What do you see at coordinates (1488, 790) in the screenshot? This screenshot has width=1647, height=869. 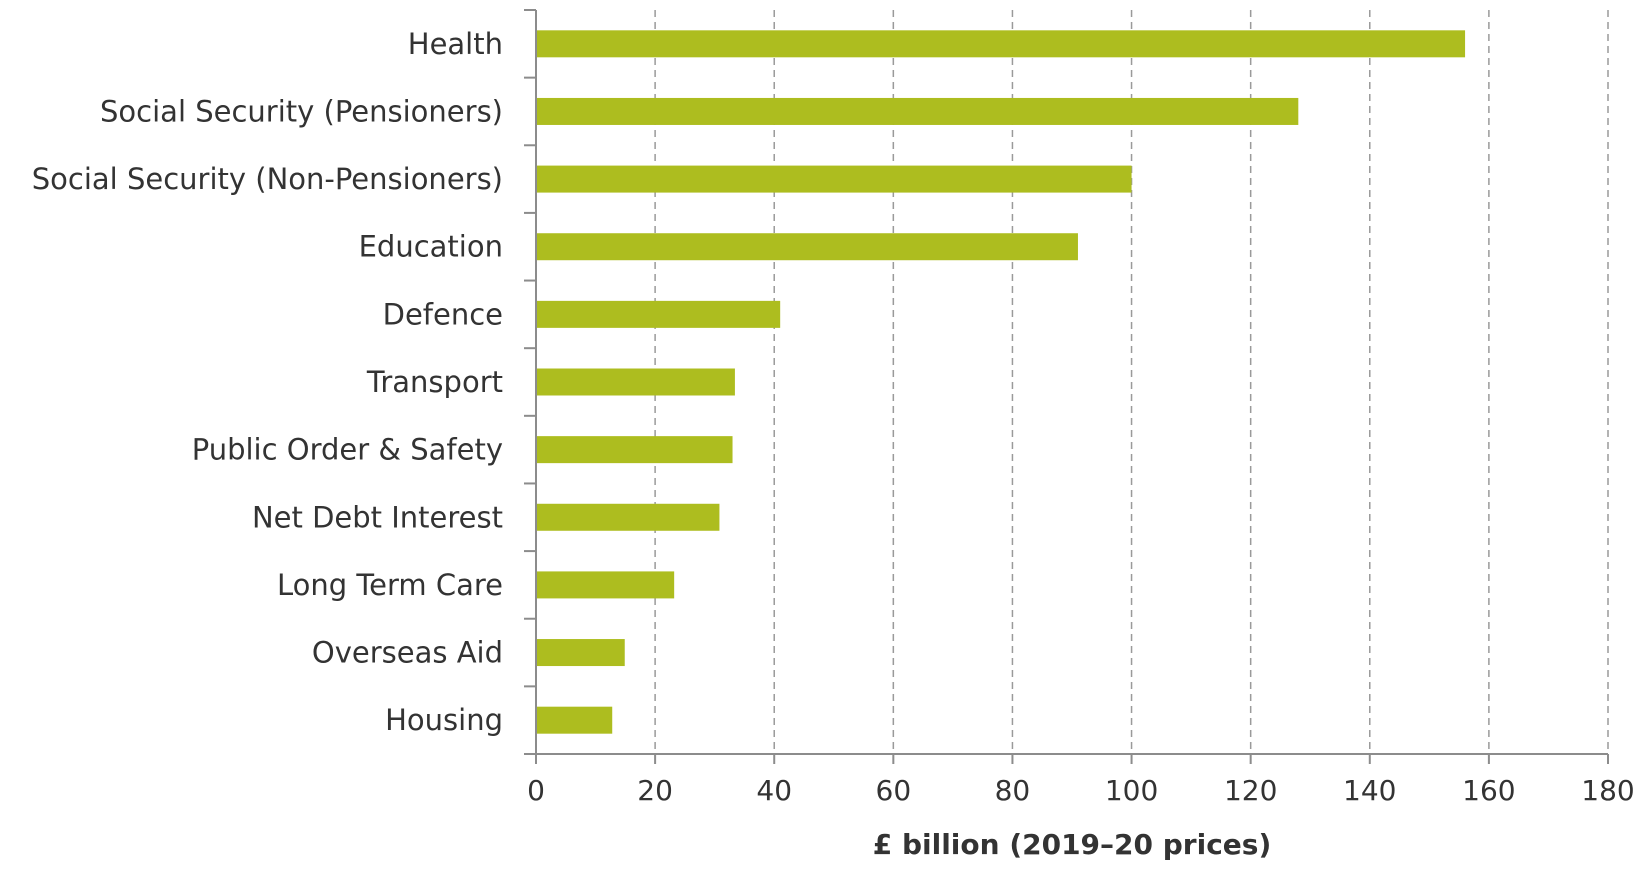 I see `x-tick-label: 160` at bounding box center [1488, 790].